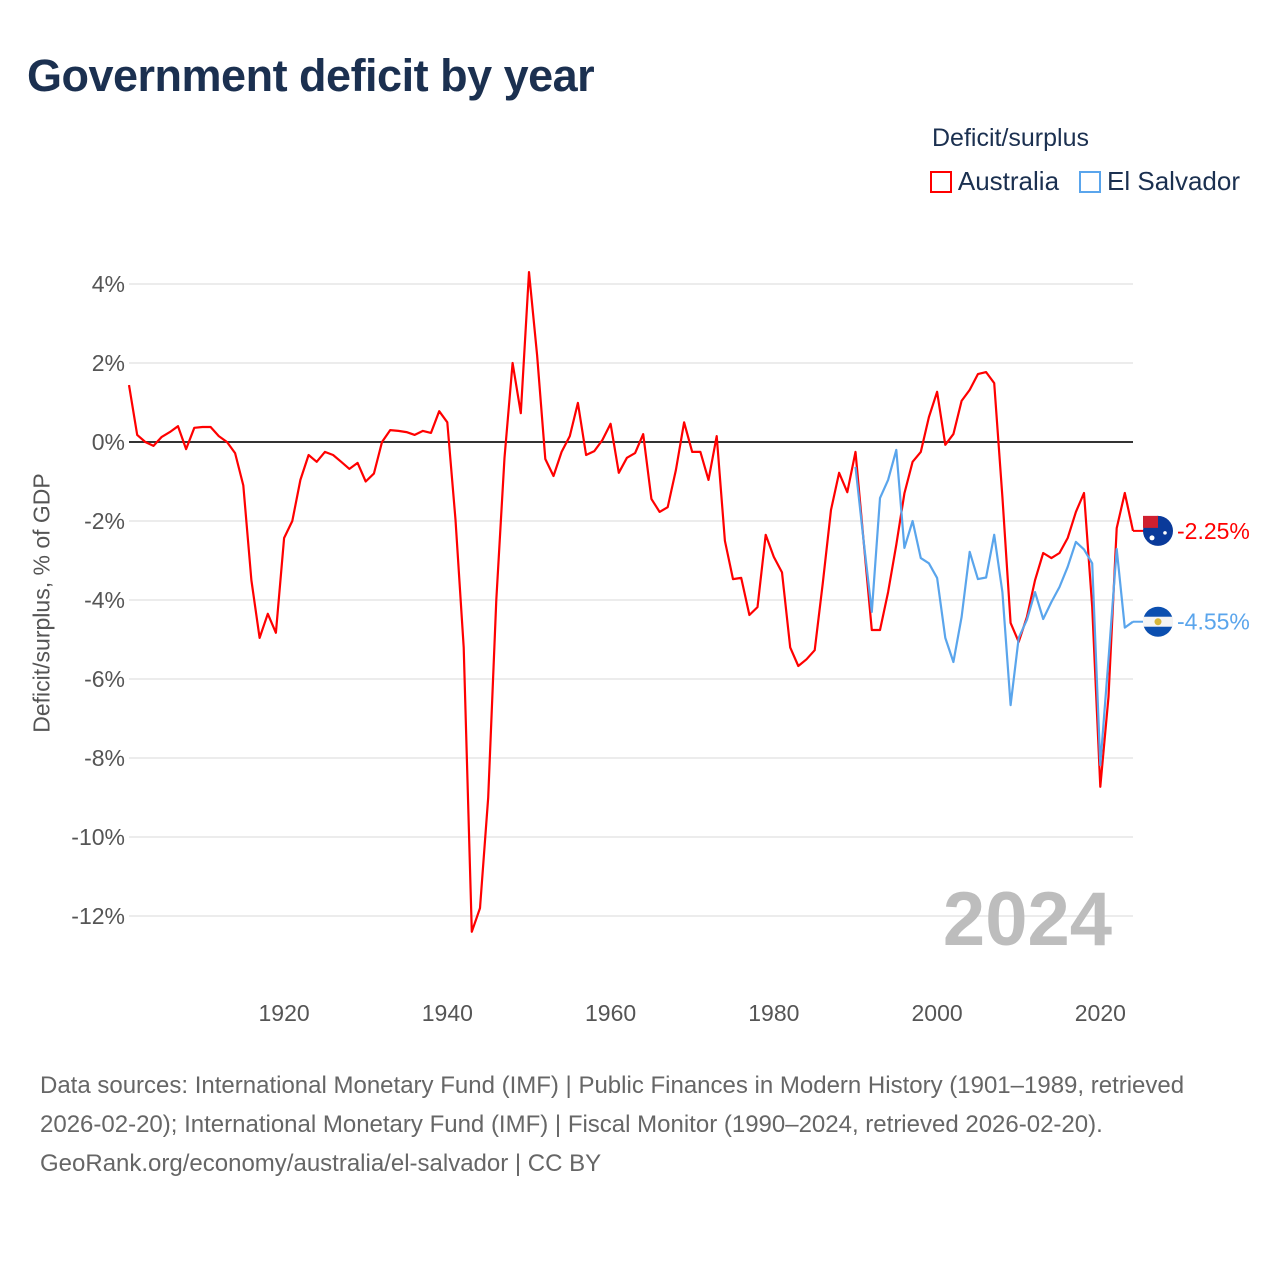  What do you see at coordinates (773, 1013) in the screenshot?
I see `x-tick-label: 1980` at bounding box center [773, 1013].